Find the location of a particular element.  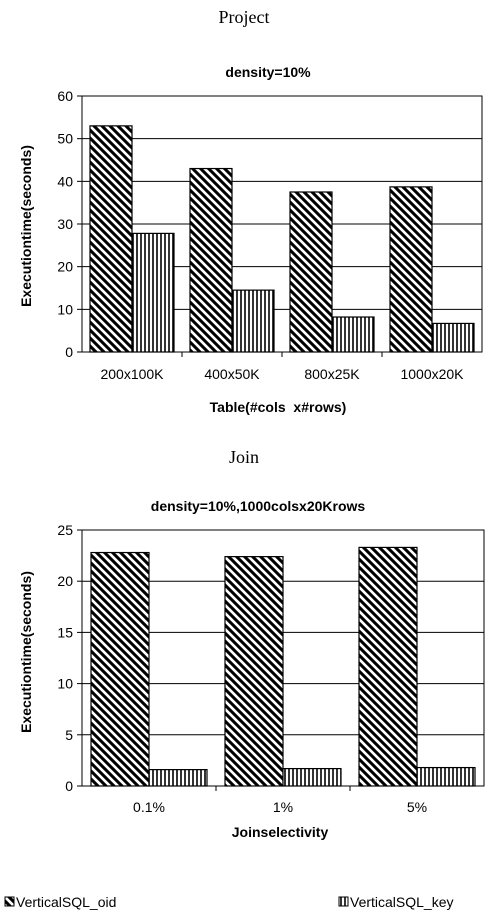

y-tick-label: 60 is located at coordinates (65, 96).